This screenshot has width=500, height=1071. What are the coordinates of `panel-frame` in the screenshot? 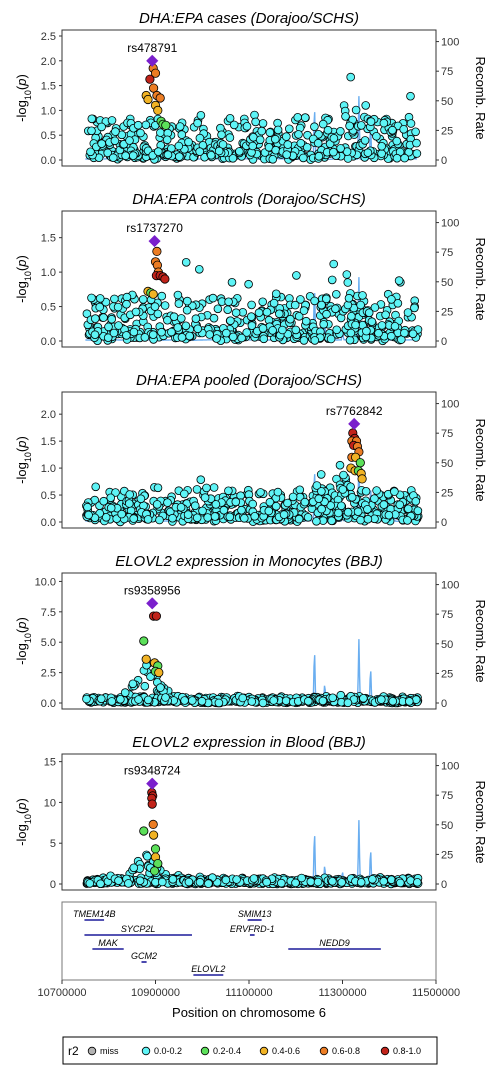 It's located at (249, 641).